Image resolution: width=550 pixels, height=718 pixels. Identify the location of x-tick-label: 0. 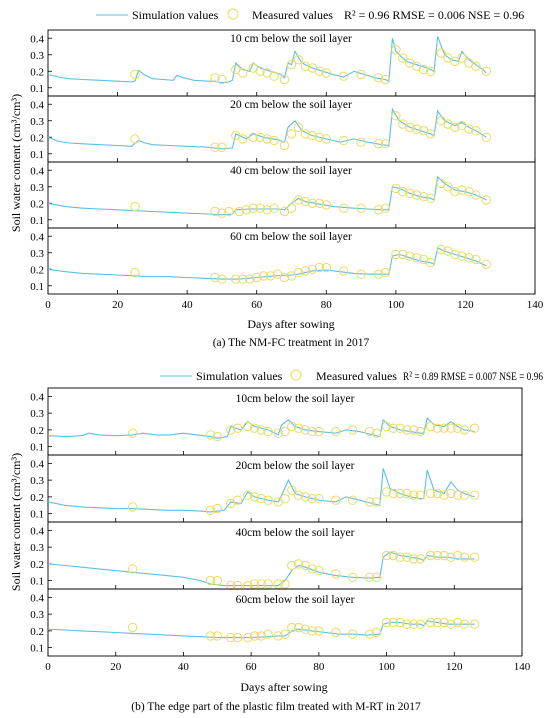
(48, 667).